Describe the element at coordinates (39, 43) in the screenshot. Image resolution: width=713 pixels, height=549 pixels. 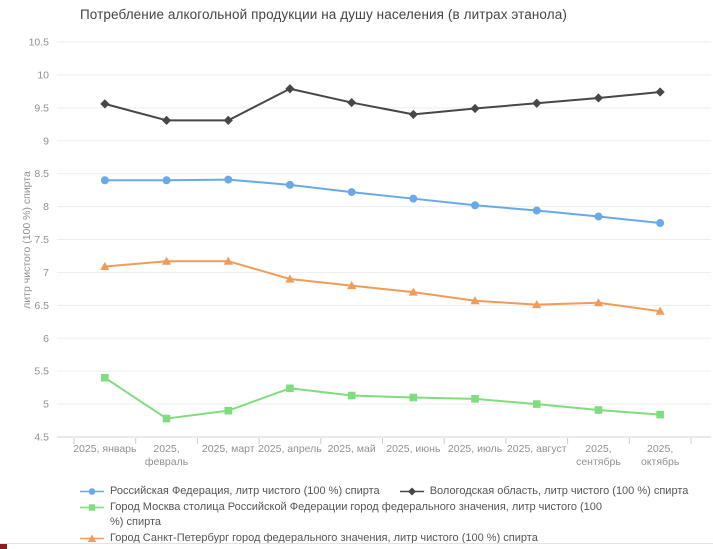
I see `y-tick-label: 10.5` at that location.